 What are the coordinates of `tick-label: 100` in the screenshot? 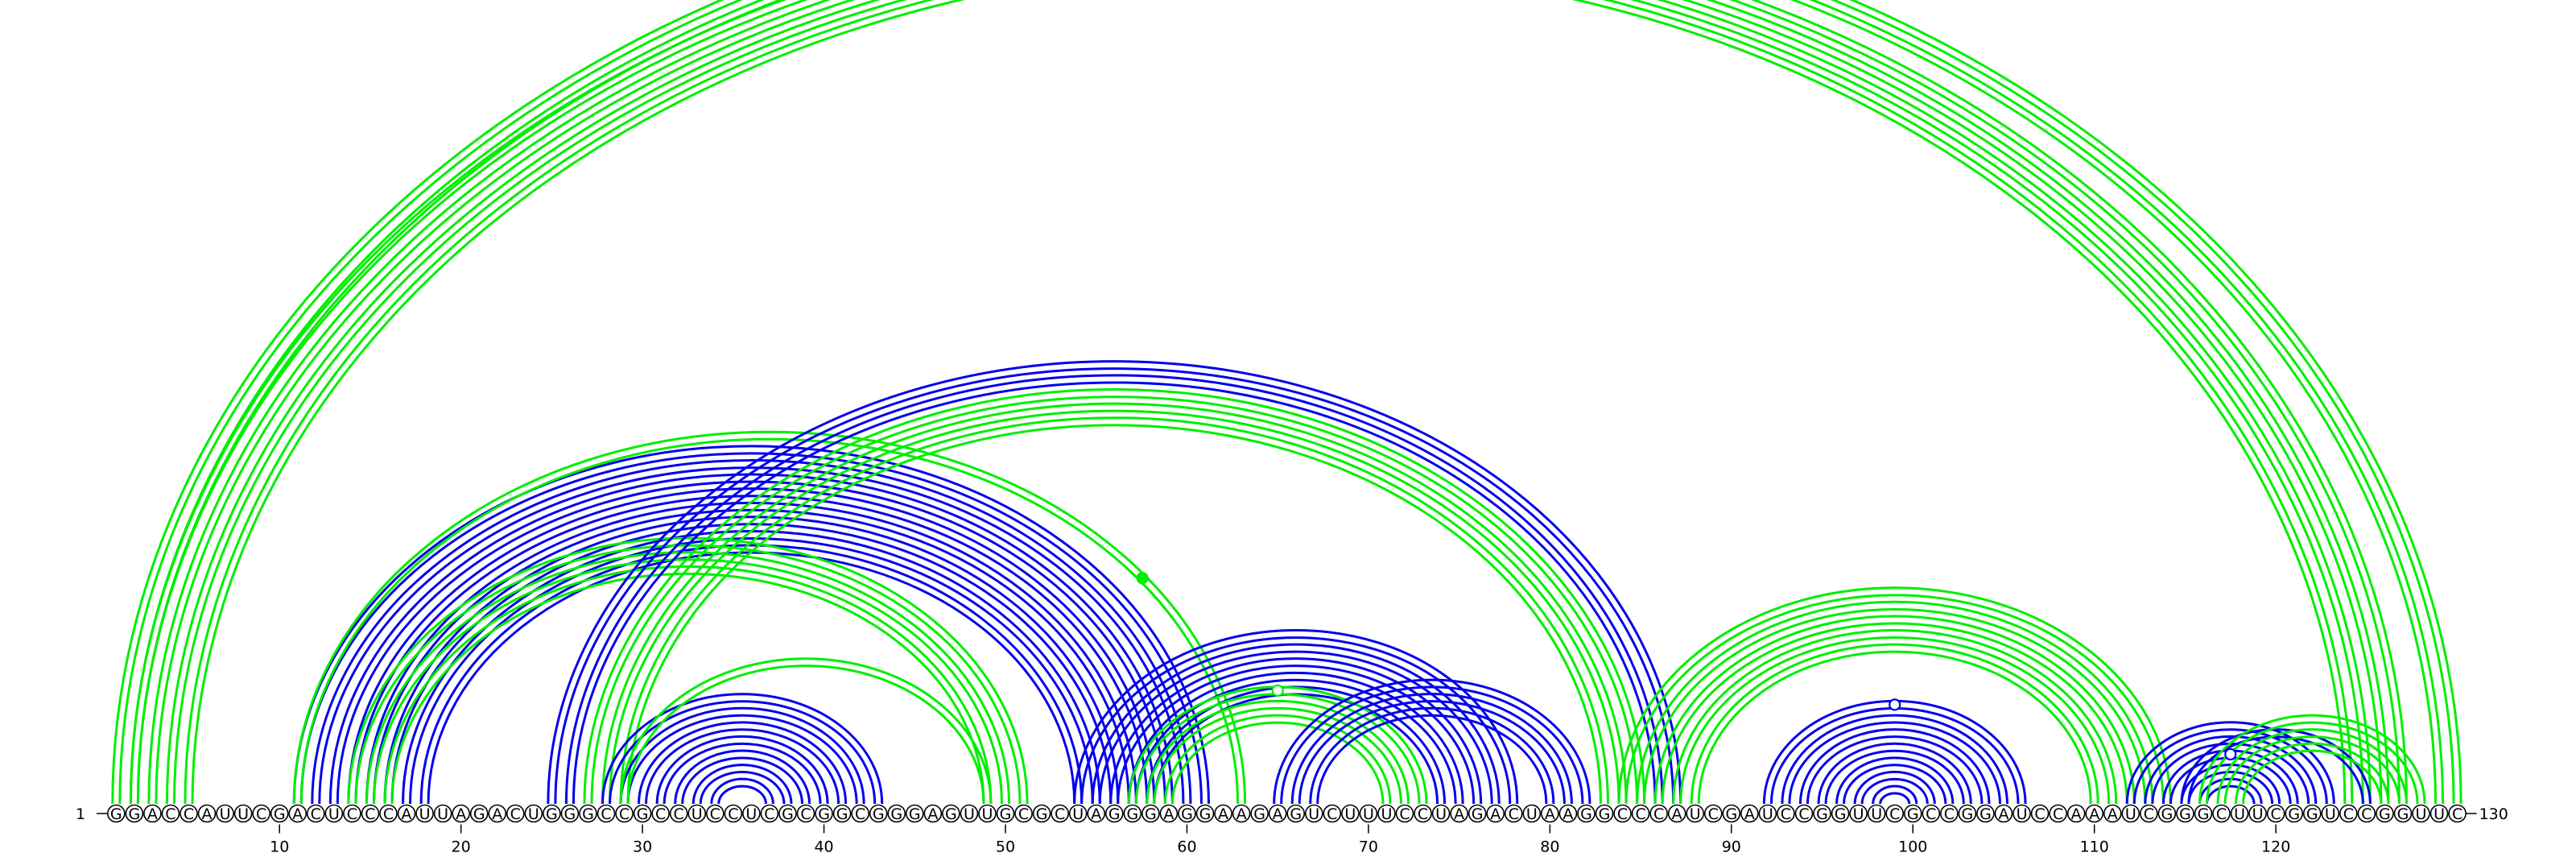 It's located at (1912, 847).